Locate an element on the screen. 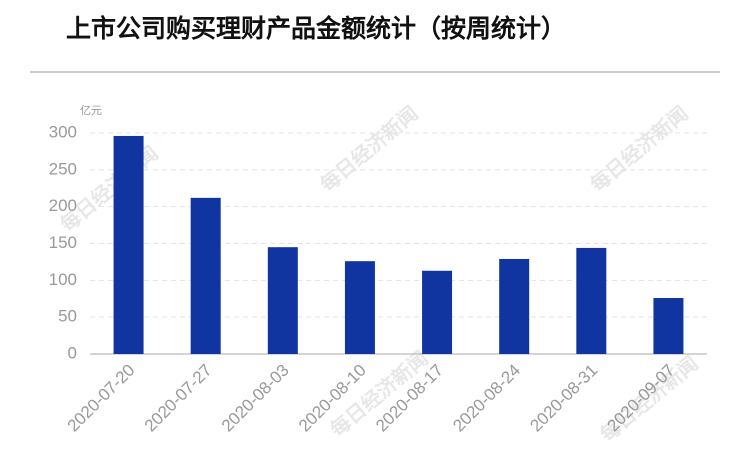  y-tick-label: 50 is located at coordinates (67, 316).